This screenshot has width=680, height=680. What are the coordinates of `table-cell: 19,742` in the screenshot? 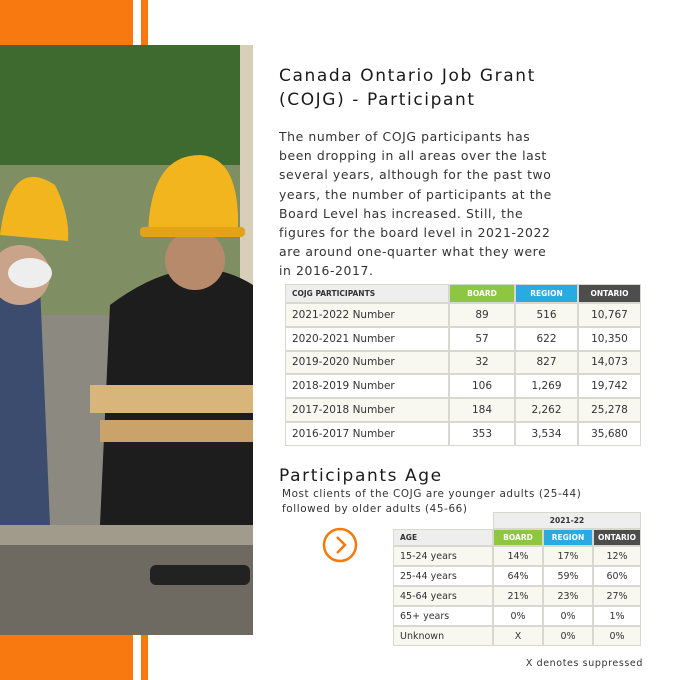 It's located at (609, 386).